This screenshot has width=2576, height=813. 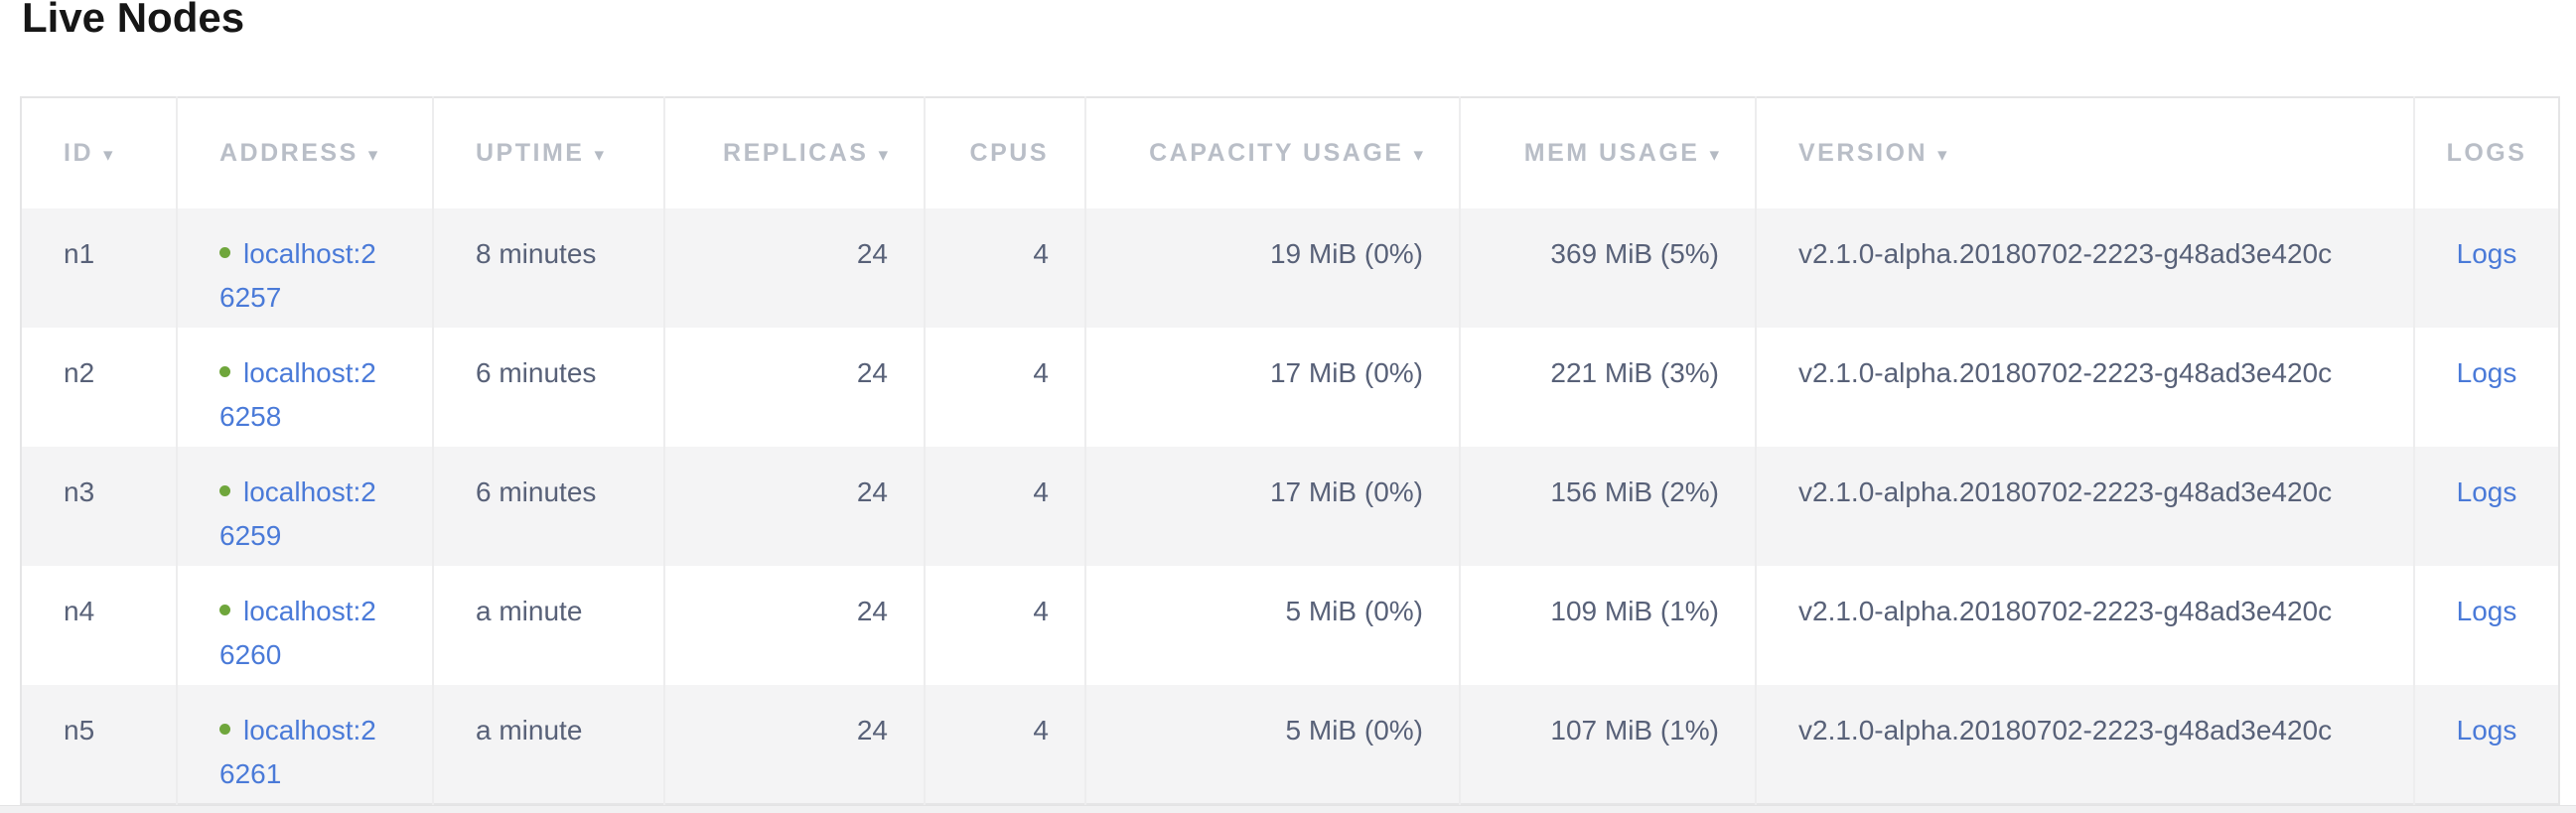 I want to click on column-header-mem: MEM USAGE ▾, so click(x=1608, y=152).